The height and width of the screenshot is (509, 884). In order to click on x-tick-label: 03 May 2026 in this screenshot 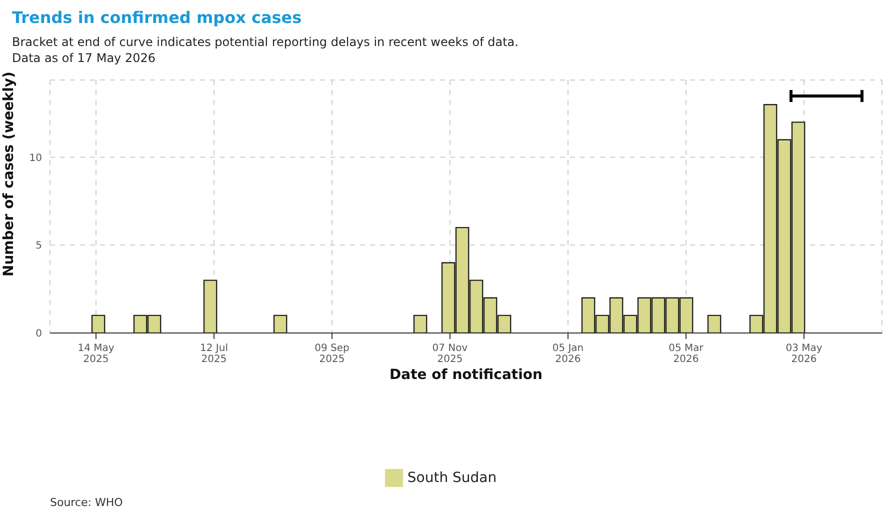, I will do `click(804, 354)`.